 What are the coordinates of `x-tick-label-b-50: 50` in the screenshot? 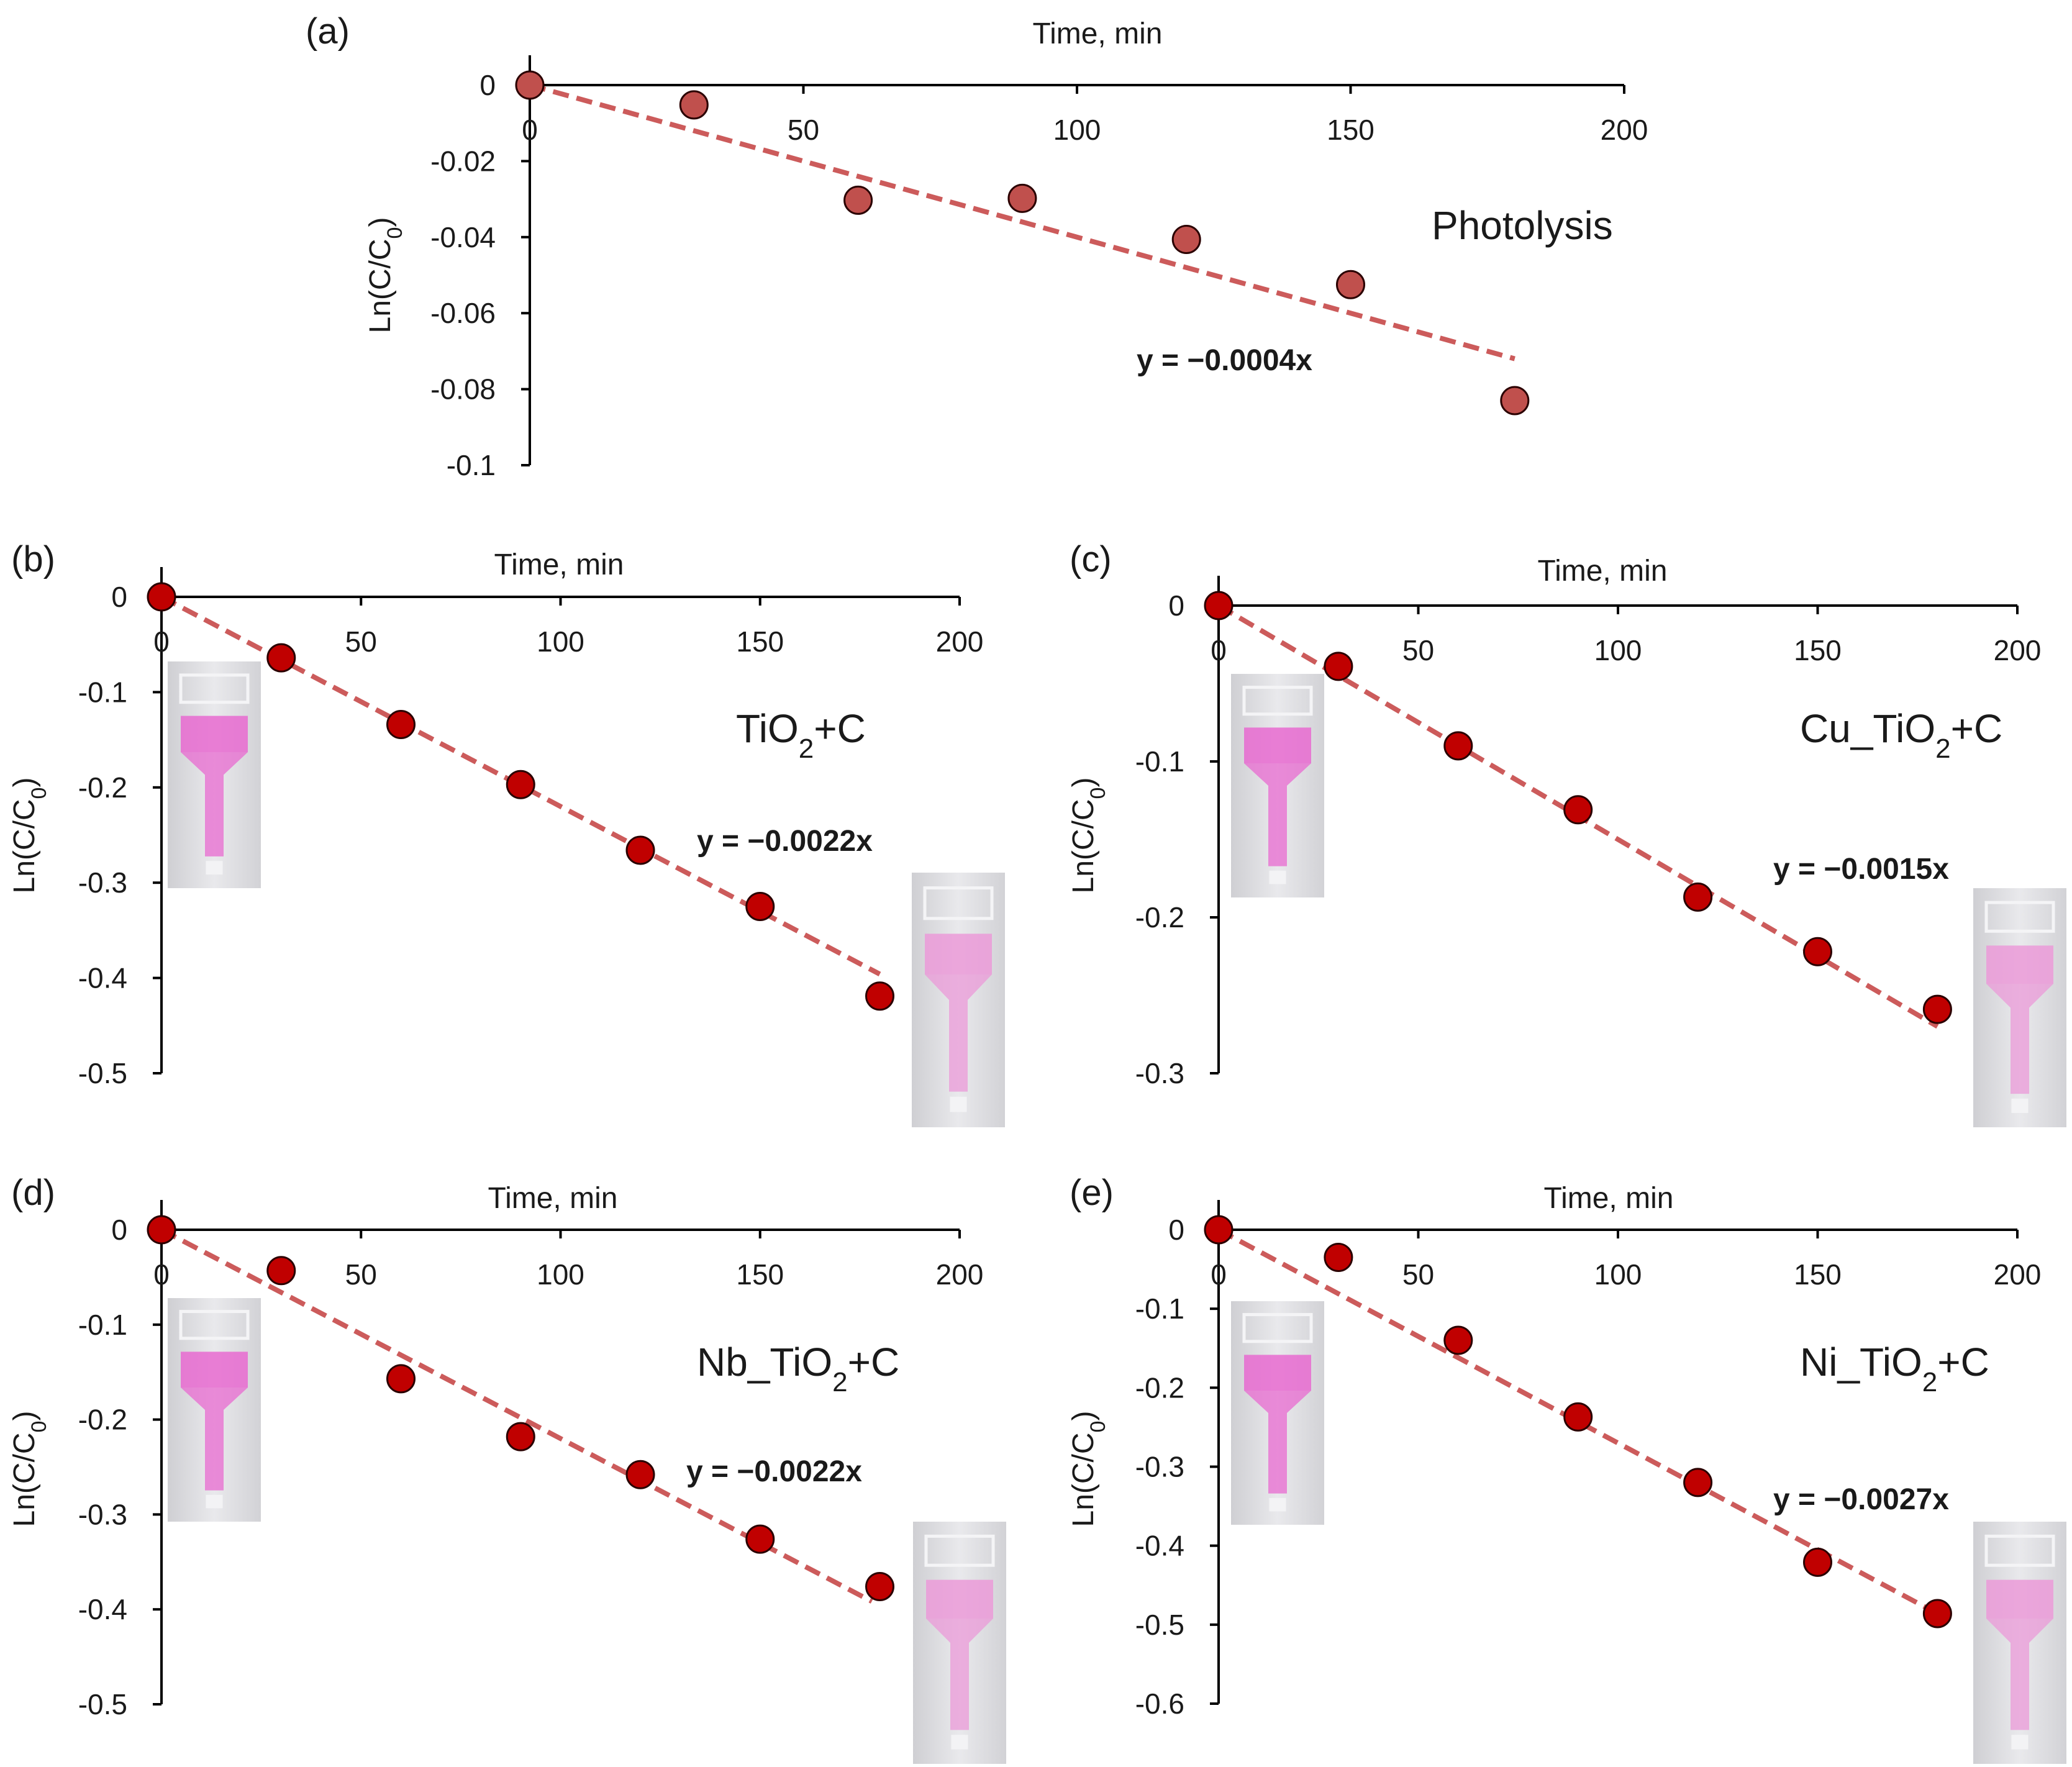 It's located at (361, 642).